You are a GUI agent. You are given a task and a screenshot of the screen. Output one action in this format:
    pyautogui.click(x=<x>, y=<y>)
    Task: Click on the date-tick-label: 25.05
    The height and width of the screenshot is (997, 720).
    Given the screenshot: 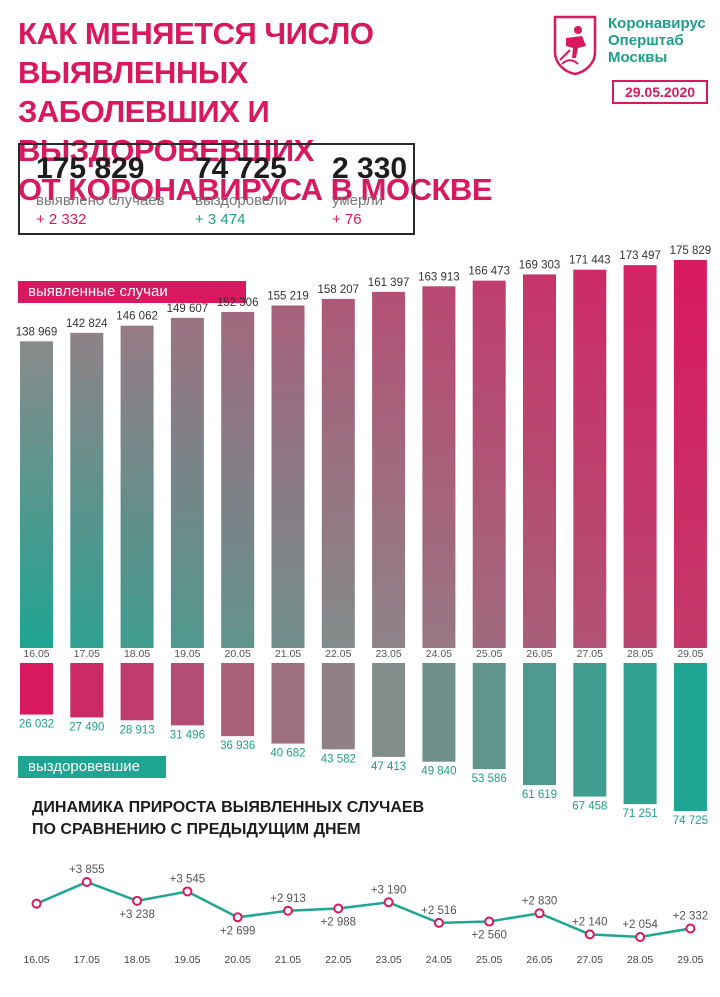 What is the action you would take?
    pyautogui.click(x=489, y=654)
    